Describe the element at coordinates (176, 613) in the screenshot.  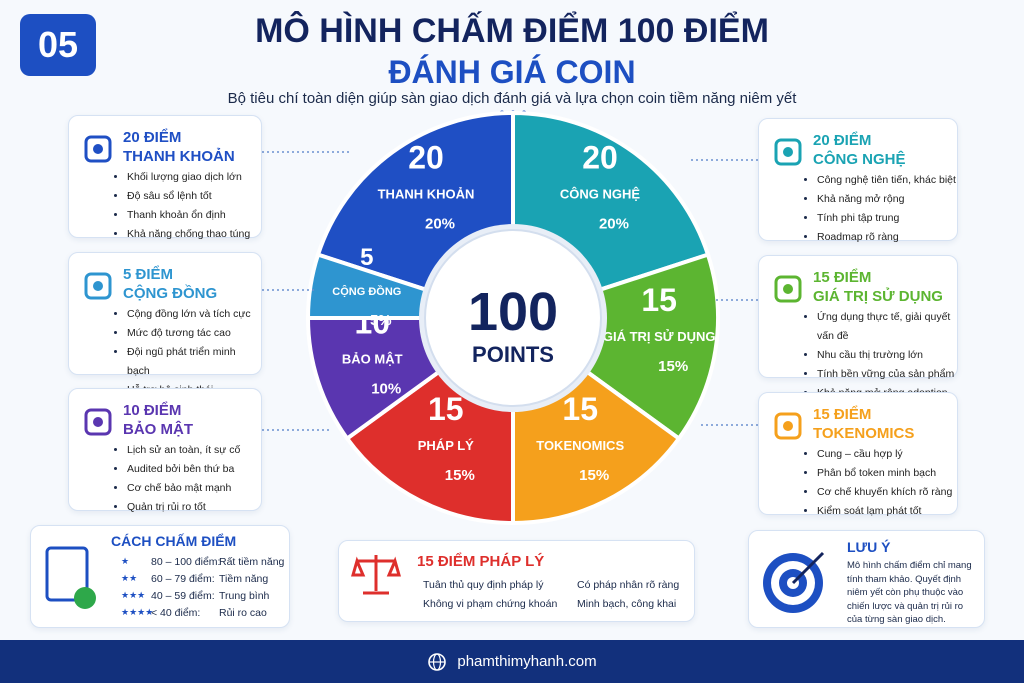
I see `score-range: < 40 điểm:` at that location.